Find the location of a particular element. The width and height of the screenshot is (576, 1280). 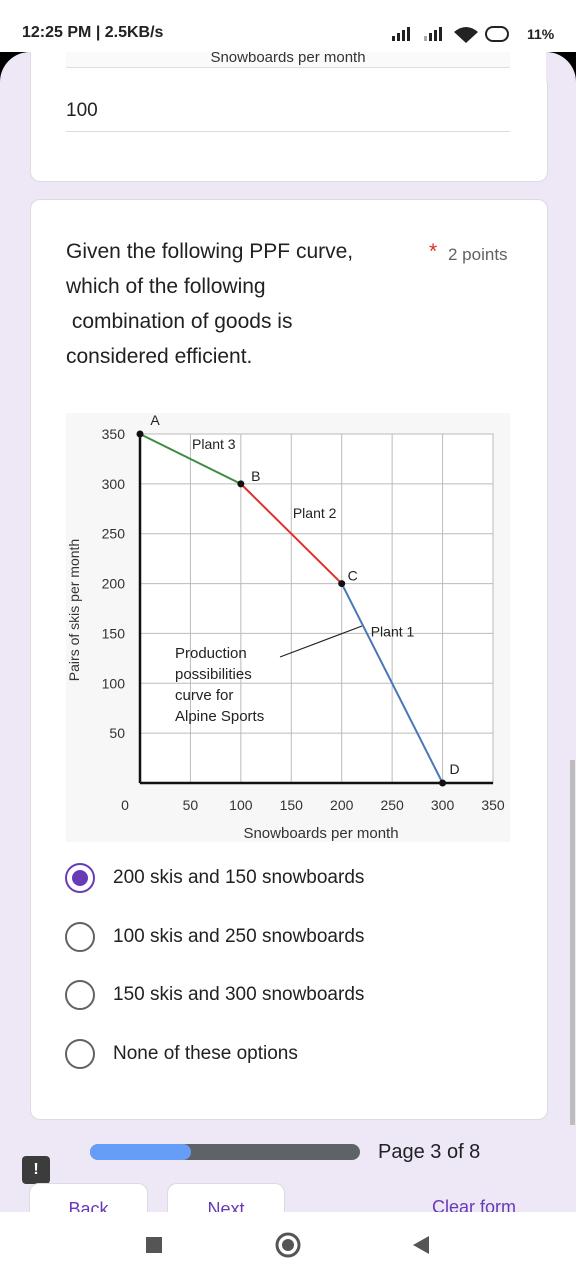

segment-label: Plant 3 is located at coordinates (214, 444).